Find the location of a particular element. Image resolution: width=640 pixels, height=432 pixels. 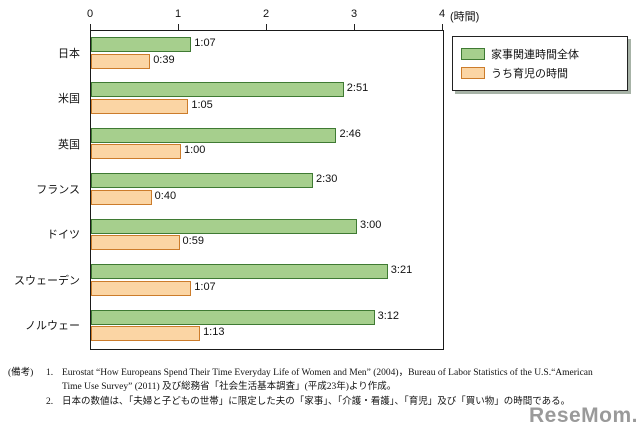

value-label: 0:59 is located at coordinates (193, 241).